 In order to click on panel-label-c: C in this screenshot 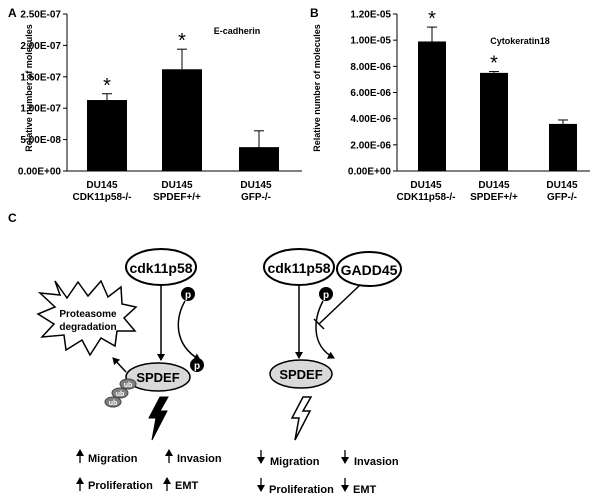, I will do `click(12, 218)`.